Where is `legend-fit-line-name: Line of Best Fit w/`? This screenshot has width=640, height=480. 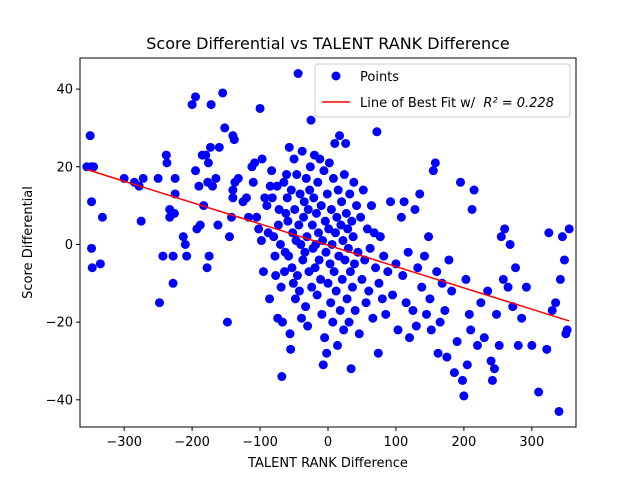
legend-fit-line-name: Line of Best Fit w/ is located at coordinates (418, 103).